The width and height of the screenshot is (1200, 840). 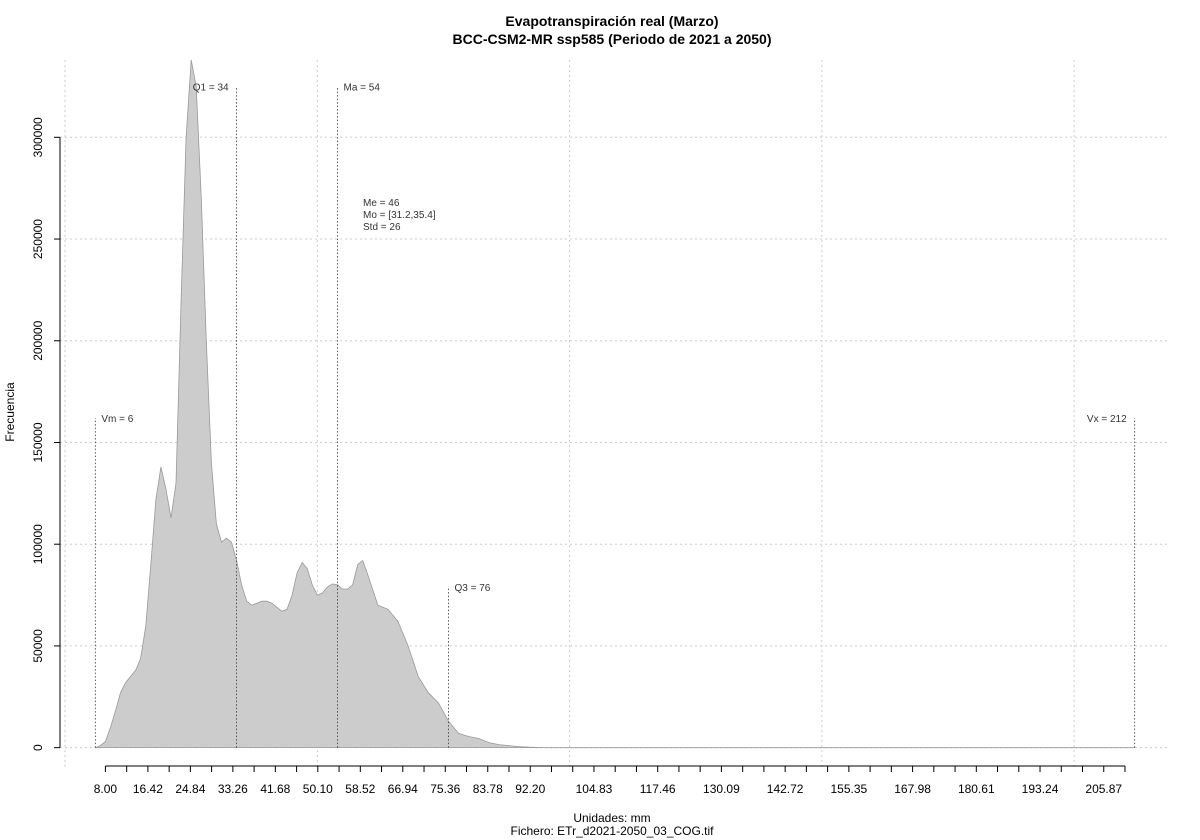 What do you see at coordinates (38, 340) in the screenshot?
I see `y-tick-label: 200000` at bounding box center [38, 340].